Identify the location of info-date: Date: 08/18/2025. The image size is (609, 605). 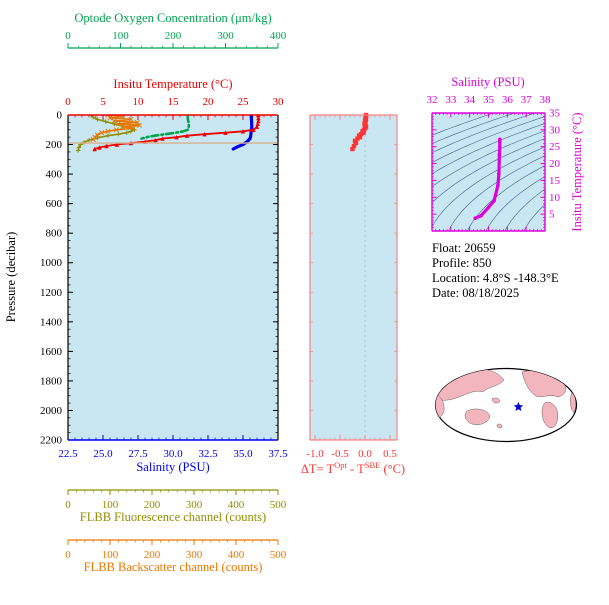
(475, 293).